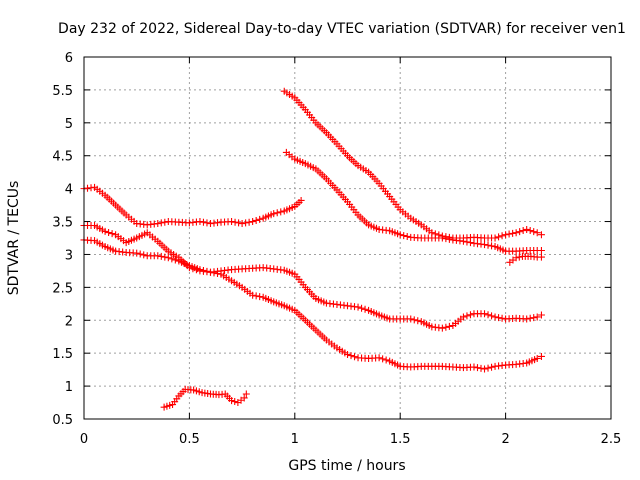 This screenshot has height=480, width=640. Describe the element at coordinates (84, 439) in the screenshot. I see `x-tick-label: 0` at that location.